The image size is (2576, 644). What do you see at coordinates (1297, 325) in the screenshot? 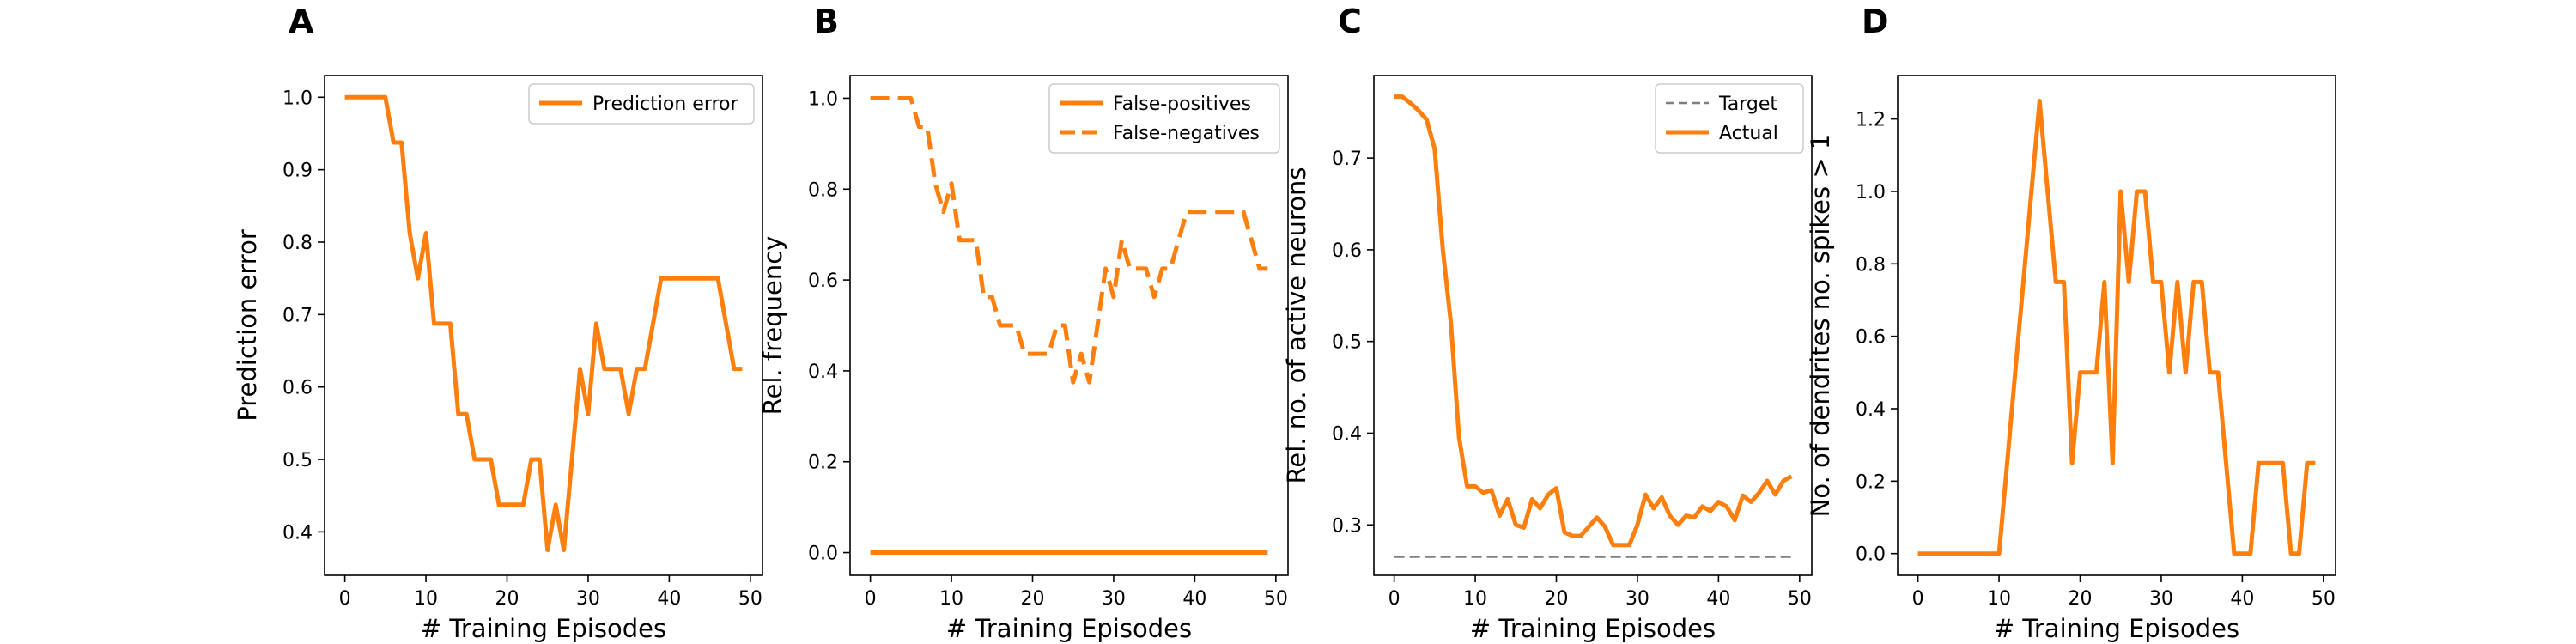
I see `y-axis-label: Rel. no. of active neurons` at bounding box center [1297, 325].